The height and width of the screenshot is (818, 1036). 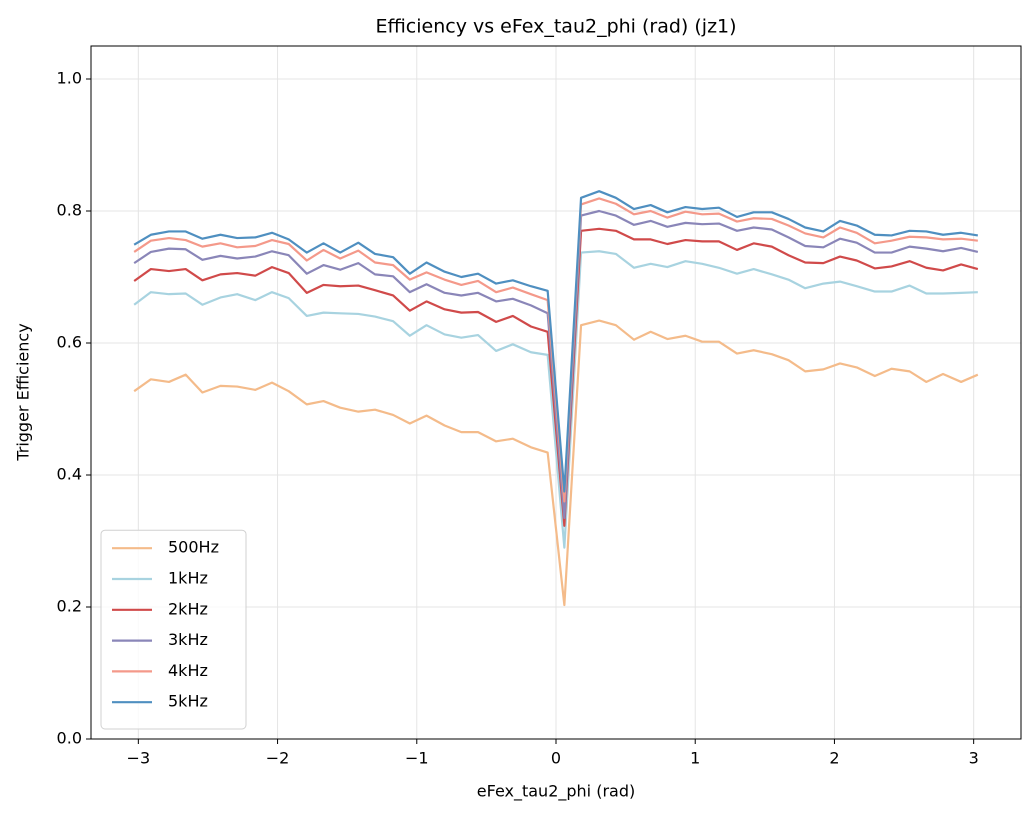 I want to click on legend-label: 500Hz, so click(x=193, y=547).